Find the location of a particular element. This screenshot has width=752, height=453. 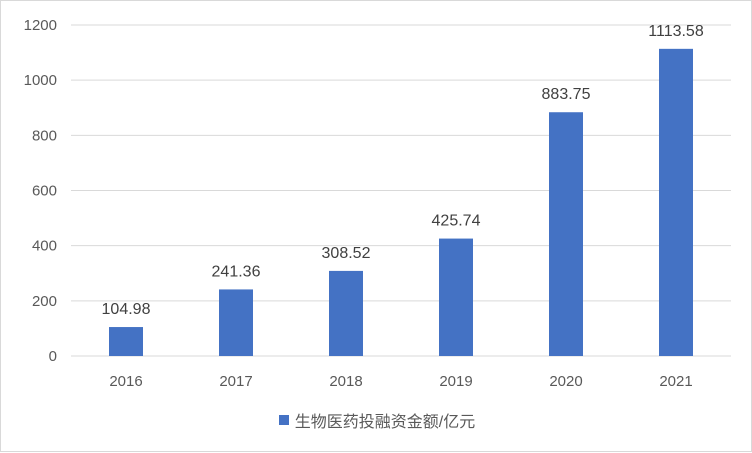

data-label: 104.98 is located at coordinates (126, 309).